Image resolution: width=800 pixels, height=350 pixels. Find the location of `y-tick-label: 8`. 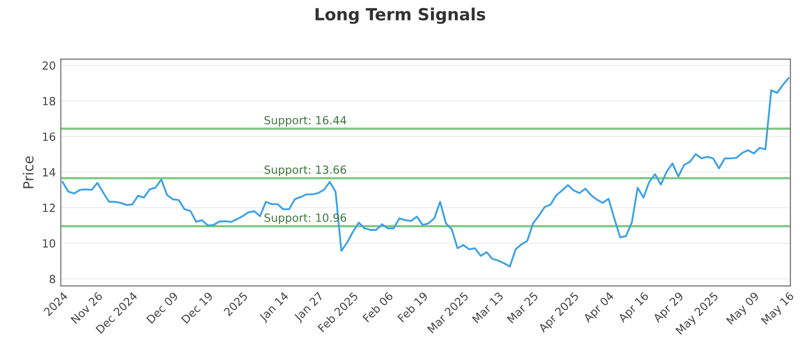

y-tick-label: 8 is located at coordinates (53, 279).